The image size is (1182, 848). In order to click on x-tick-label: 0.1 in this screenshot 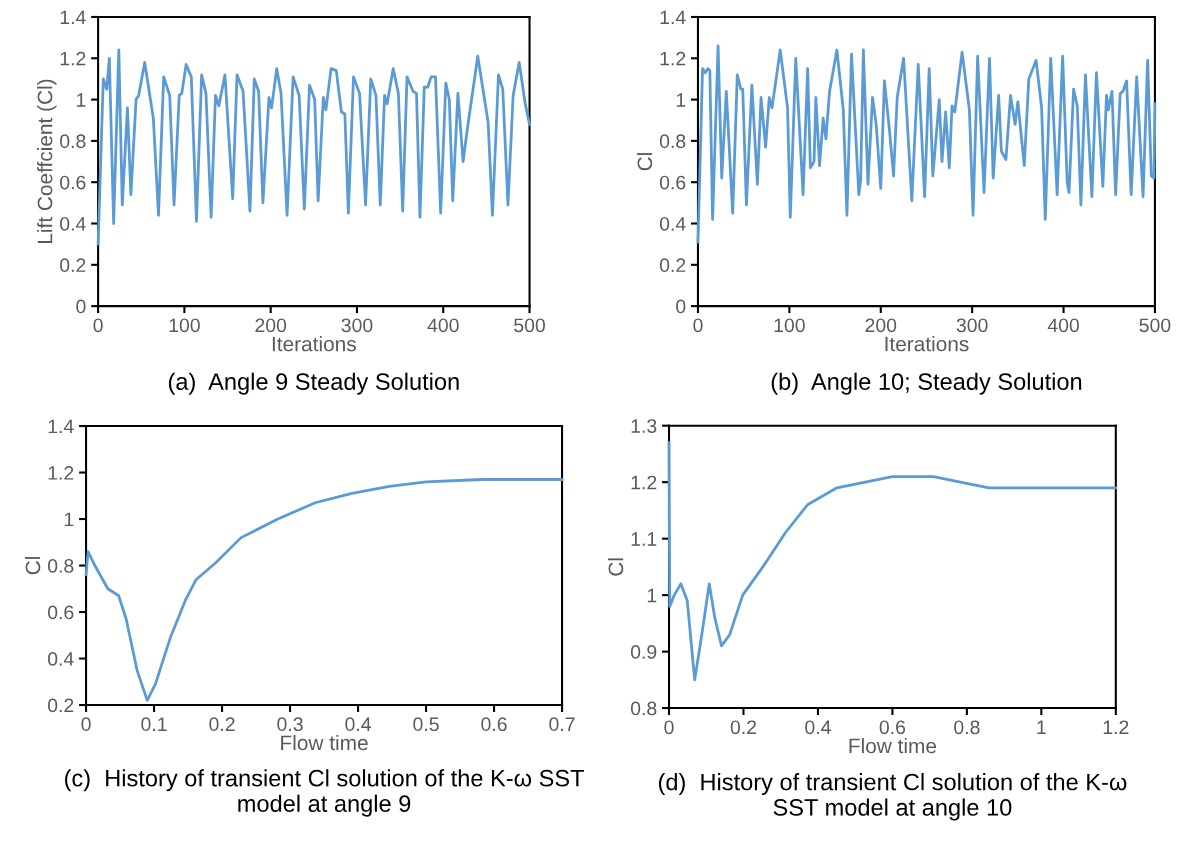, I will do `click(154, 724)`.